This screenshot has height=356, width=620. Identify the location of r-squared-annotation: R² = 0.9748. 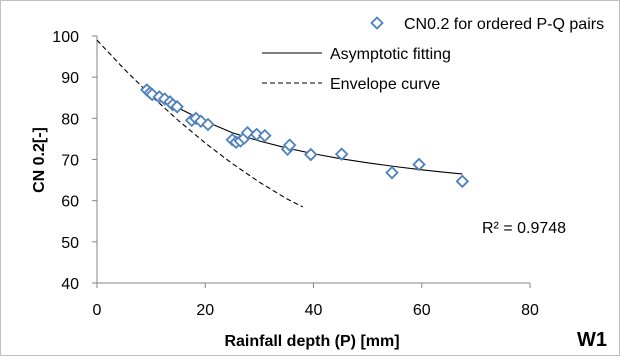
(524, 228).